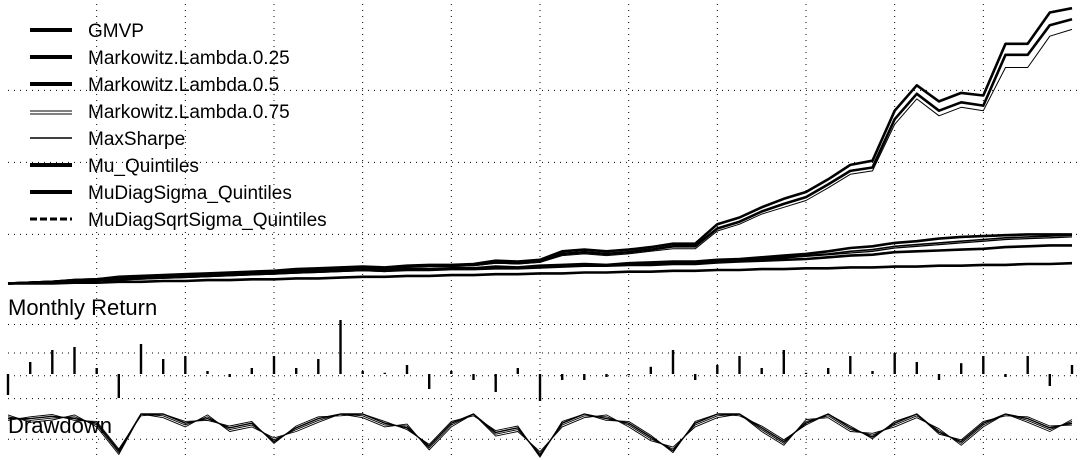  Describe the element at coordinates (136, 139) in the screenshot. I see `legend-label-maxsharpe: MaxSharpe` at that location.